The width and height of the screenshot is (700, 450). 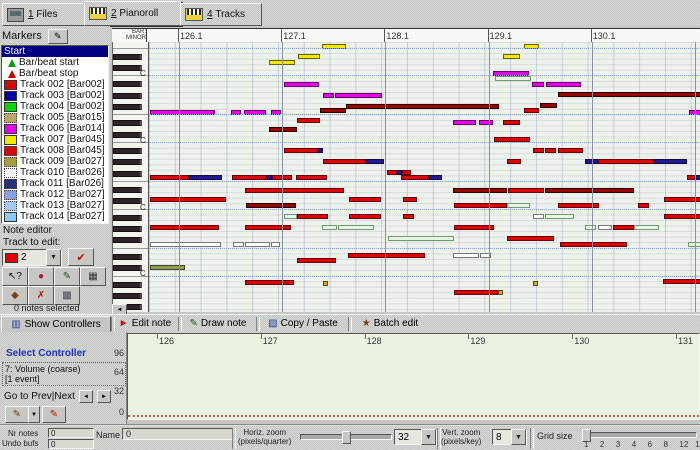 I want to click on grid-size-slider, so click(x=639, y=435).